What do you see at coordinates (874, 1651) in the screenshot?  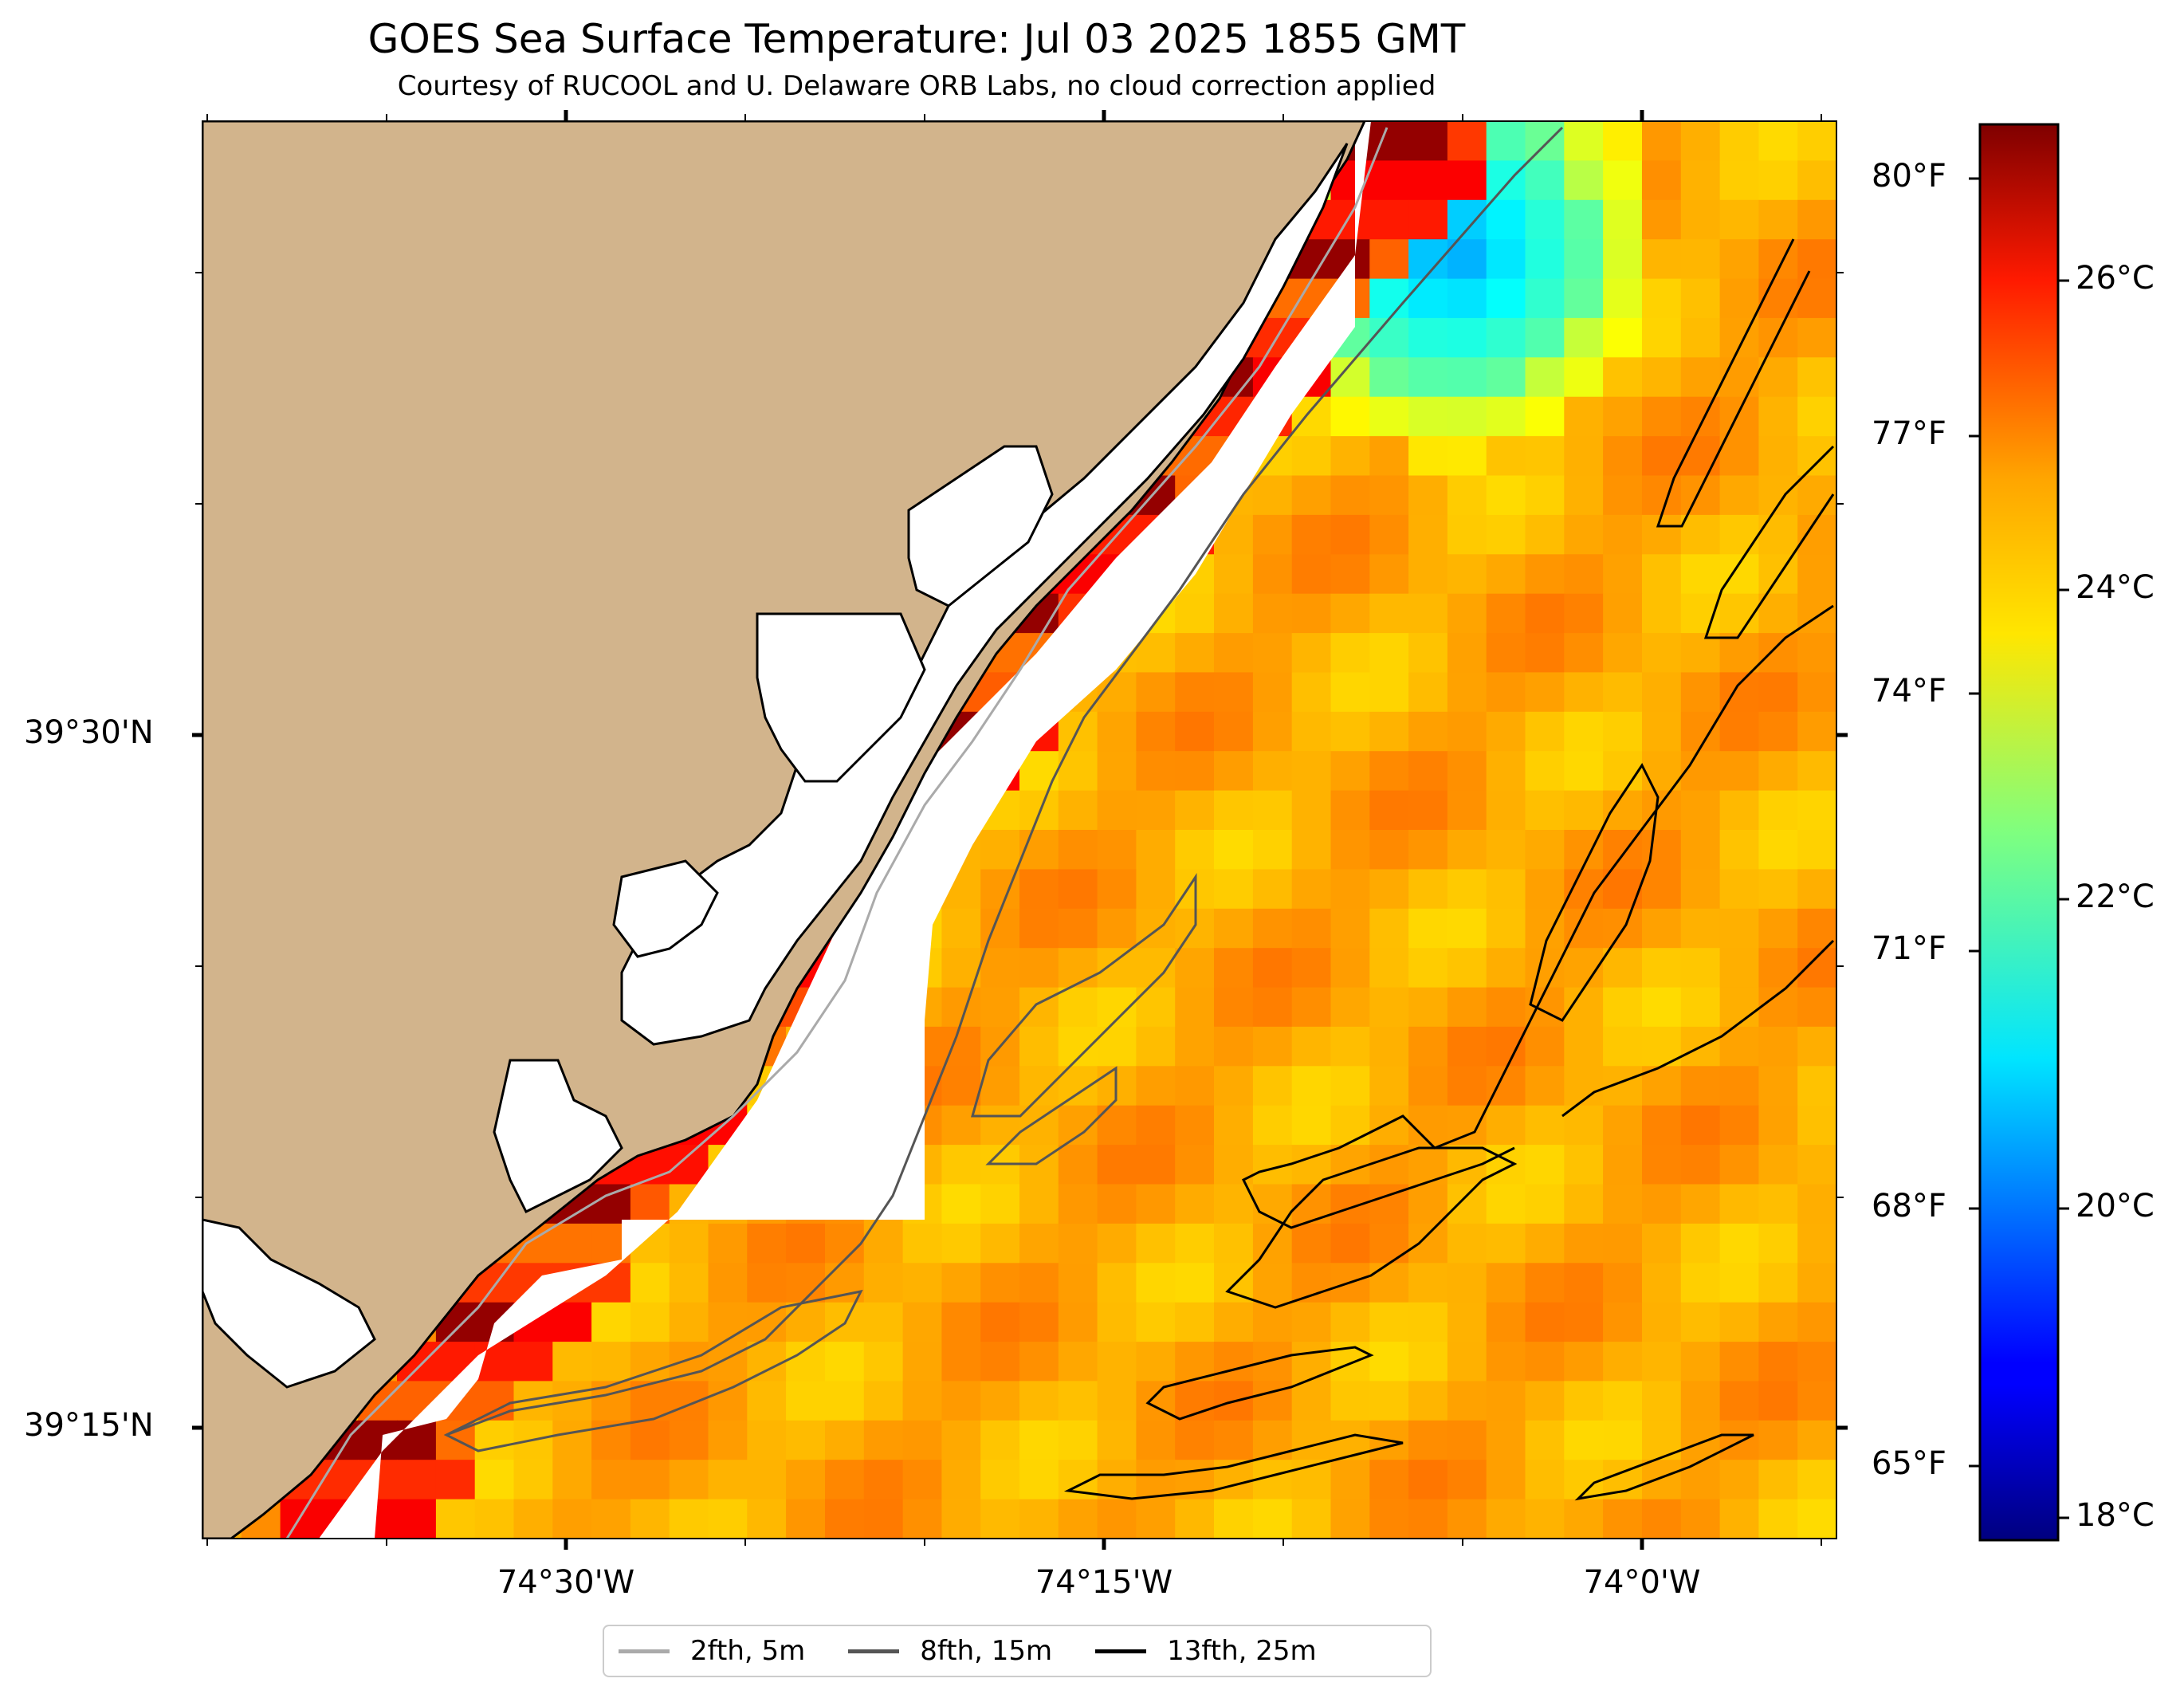 I see `legend-swatch` at bounding box center [874, 1651].